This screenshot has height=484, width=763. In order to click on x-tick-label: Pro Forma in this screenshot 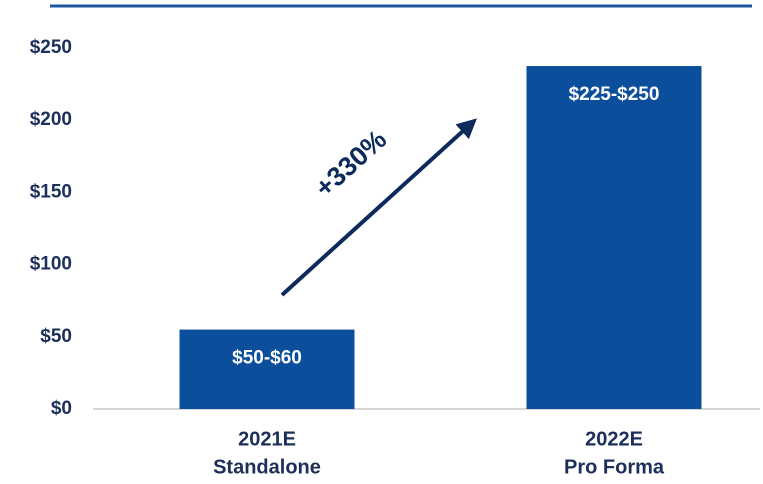, I will do `click(614, 467)`.